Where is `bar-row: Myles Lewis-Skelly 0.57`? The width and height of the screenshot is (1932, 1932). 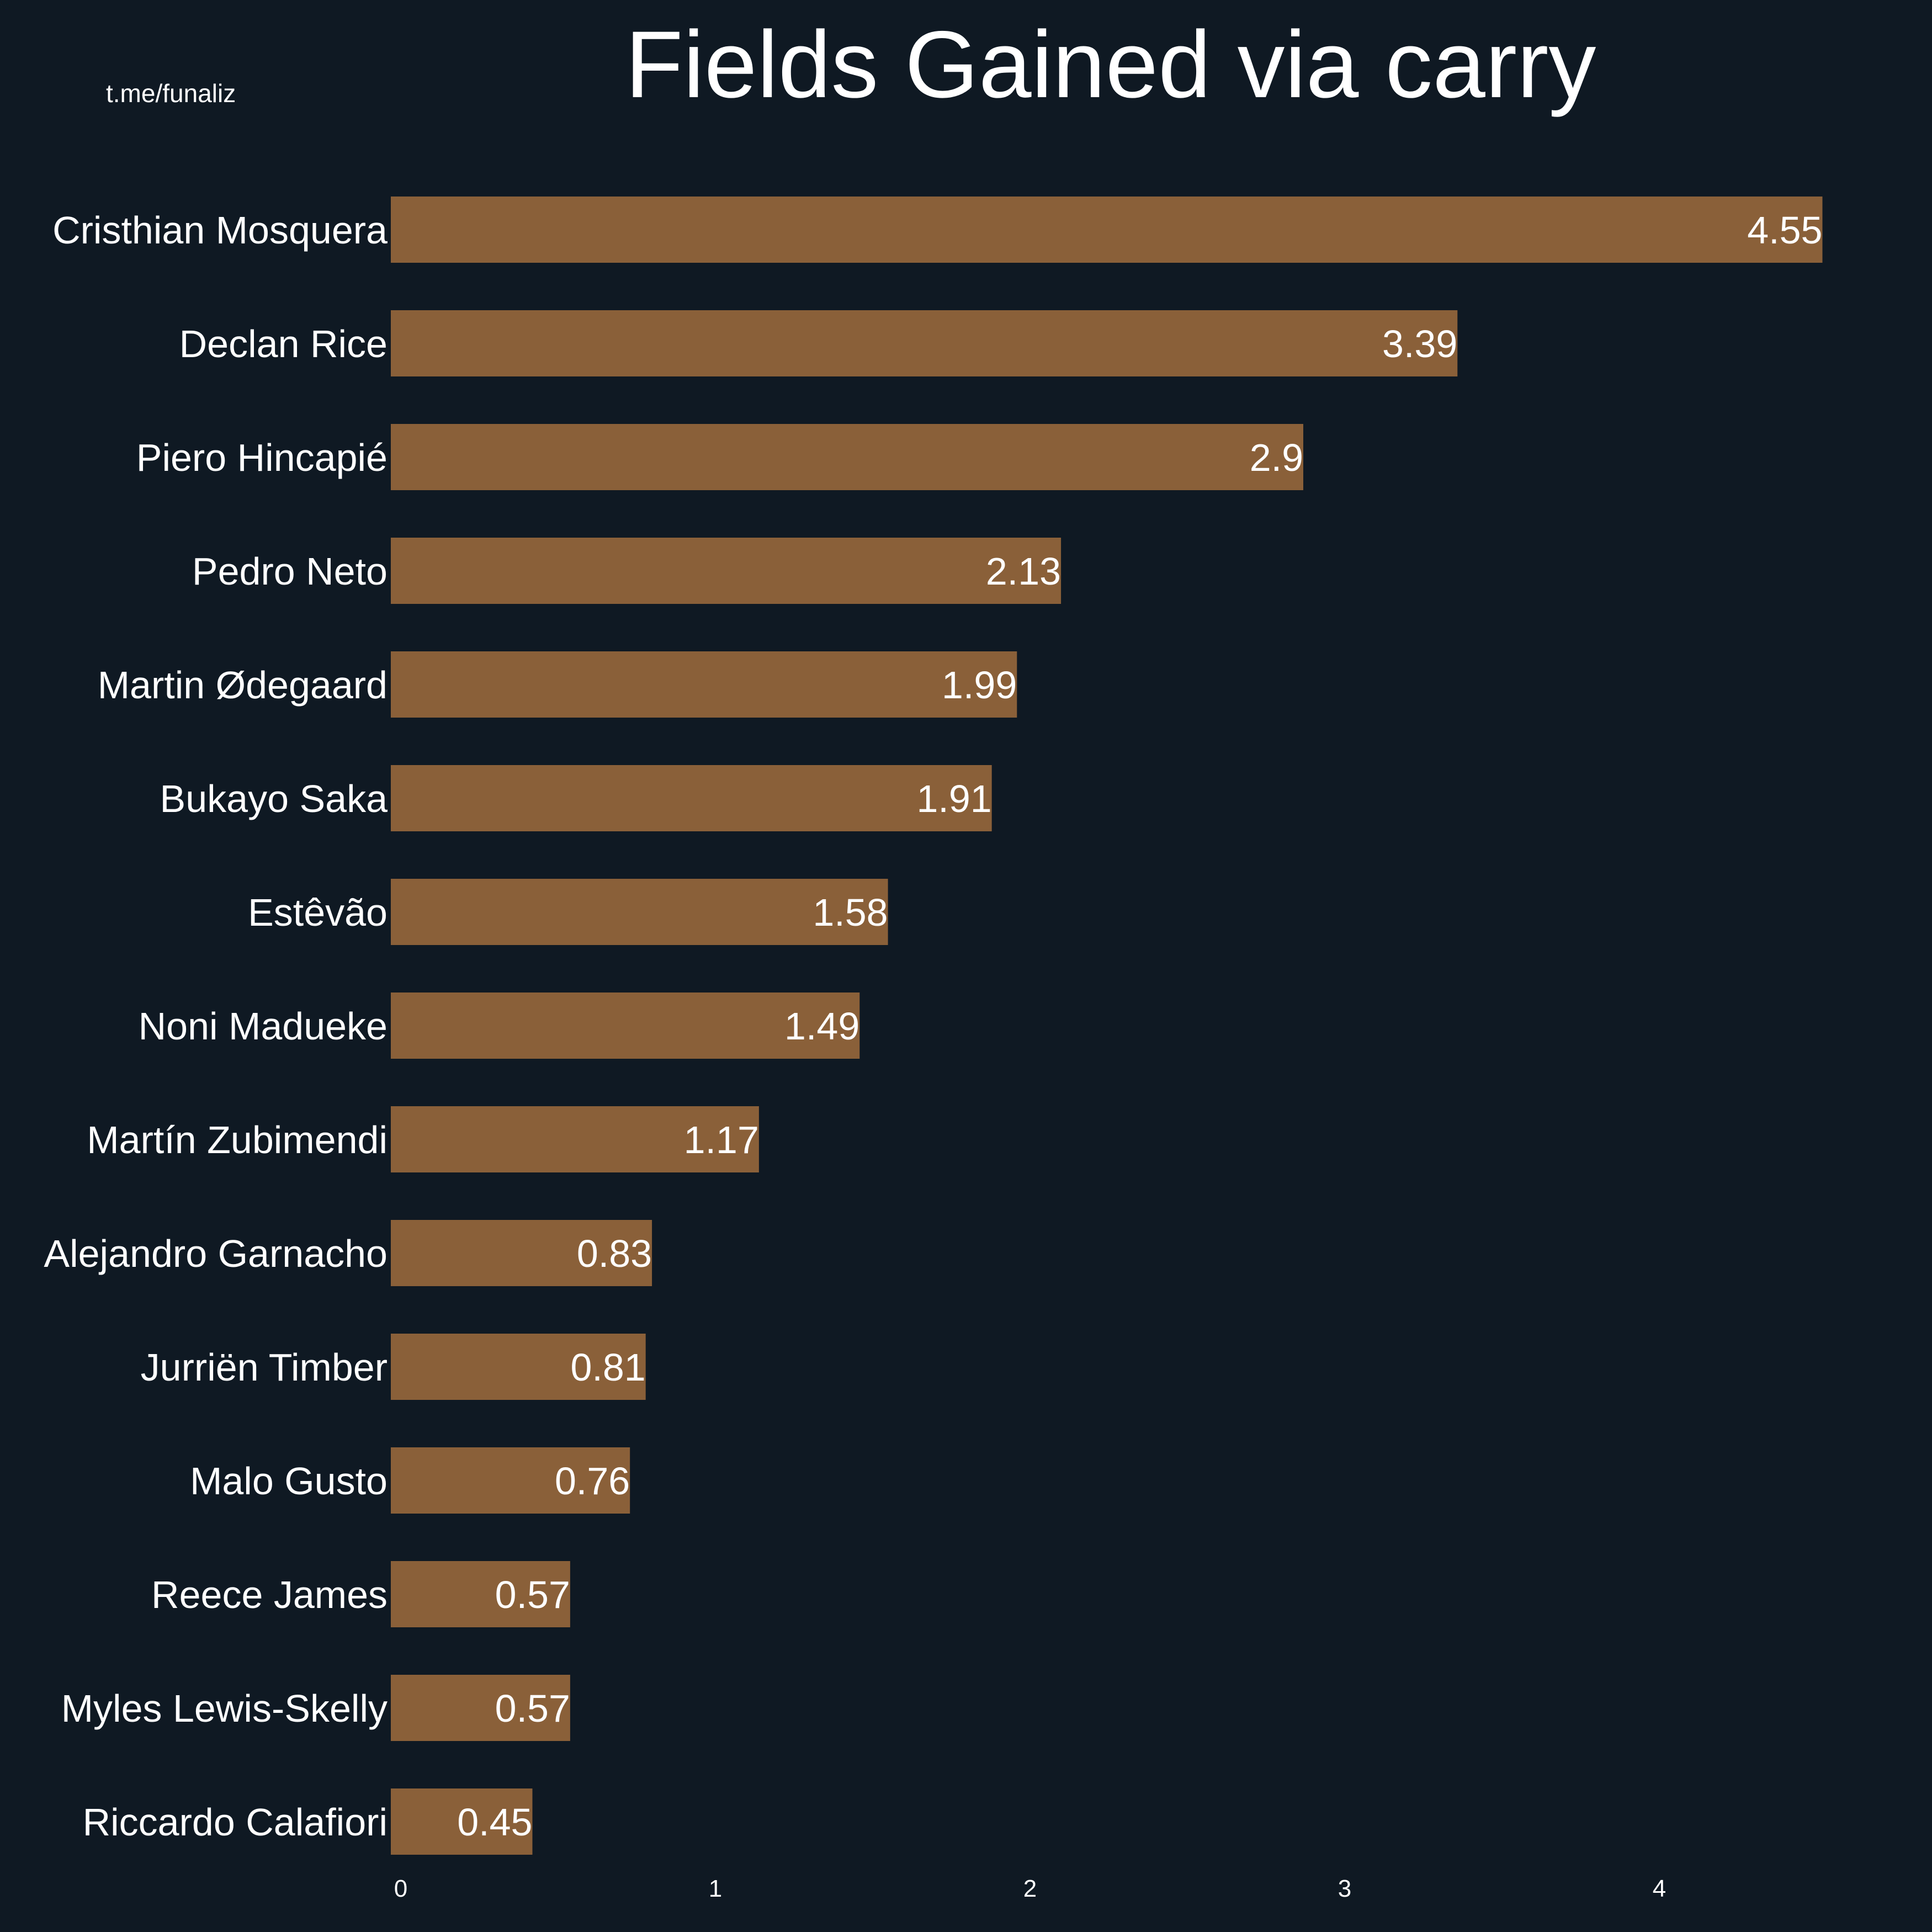 bar-row: Myles Lewis-Skelly 0.57 is located at coordinates (315, 1708).